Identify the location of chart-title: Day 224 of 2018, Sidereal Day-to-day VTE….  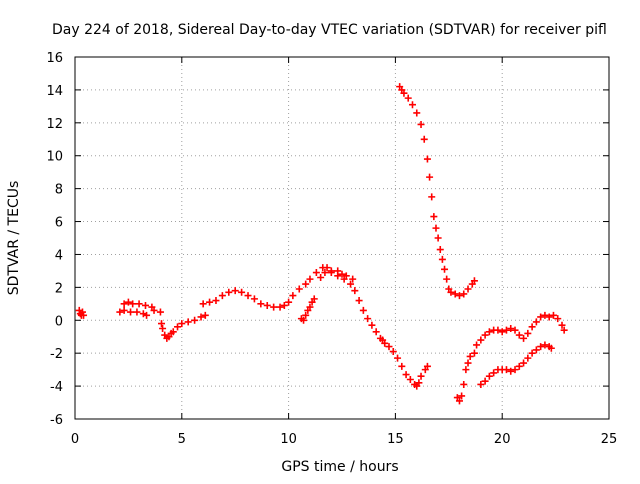
(329, 30).